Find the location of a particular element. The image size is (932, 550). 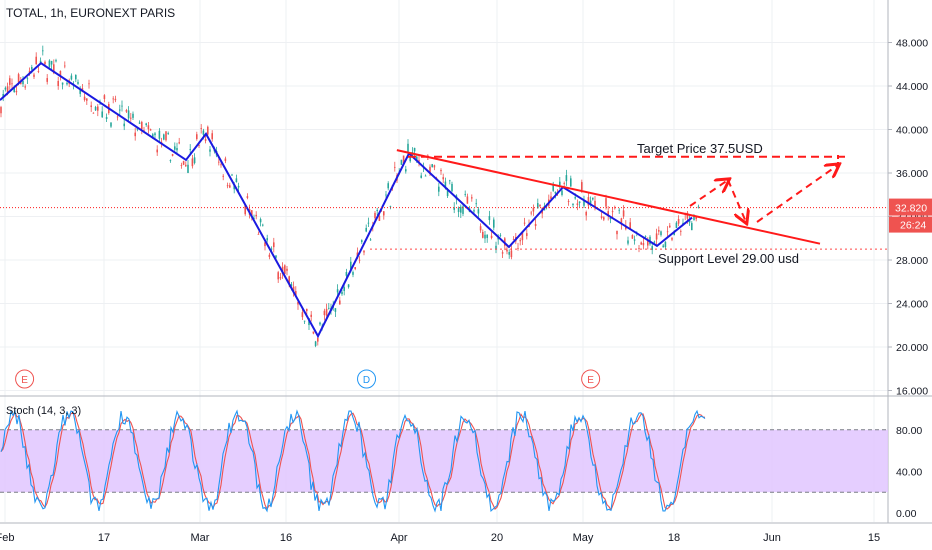

resistance-trendline is located at coordinates (608, 197).